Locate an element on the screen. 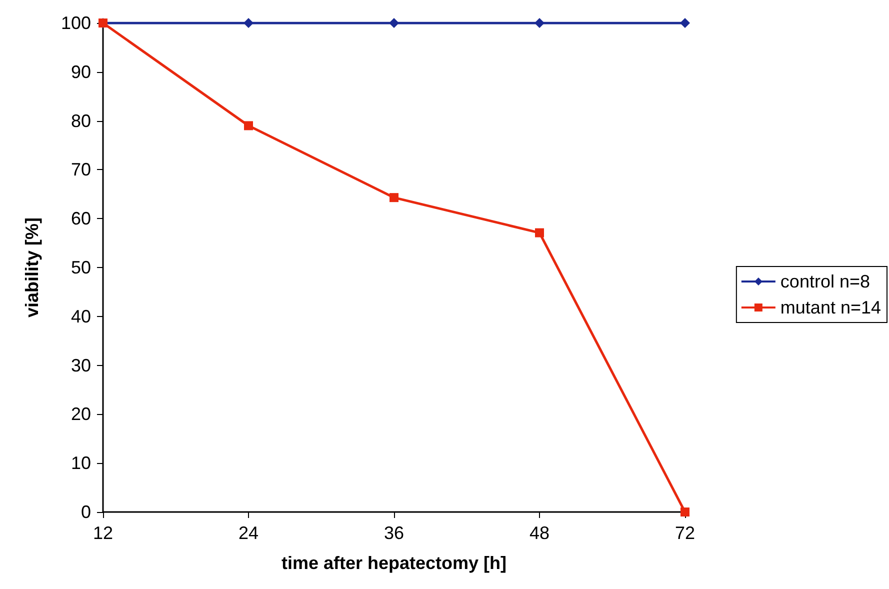 This screenshot has height=589, width=889. y-tick-label: 40 is located at coordinates (80, 316).